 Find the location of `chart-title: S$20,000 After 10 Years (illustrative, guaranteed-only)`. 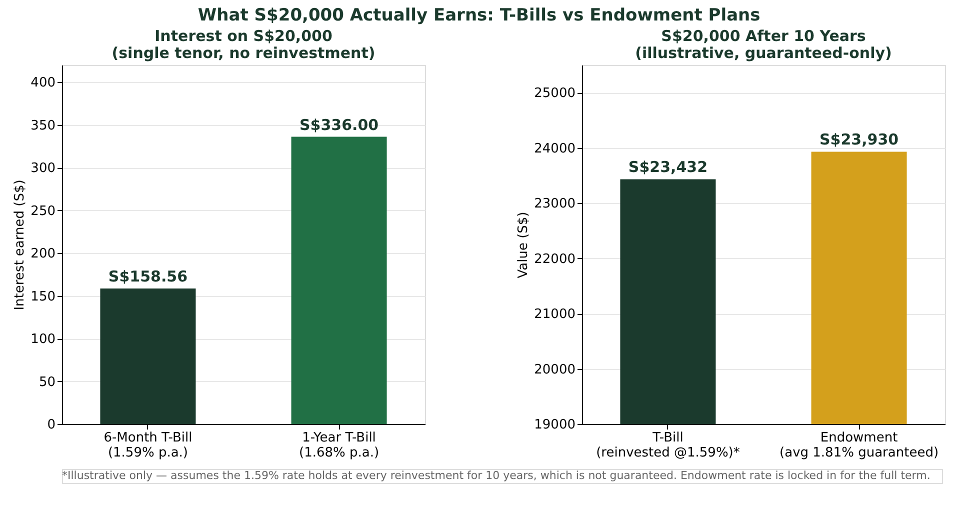

chart-title: S$20,000 After 10 Years (illustrative, guaranteed-only) is located at coordinates (763, 44).